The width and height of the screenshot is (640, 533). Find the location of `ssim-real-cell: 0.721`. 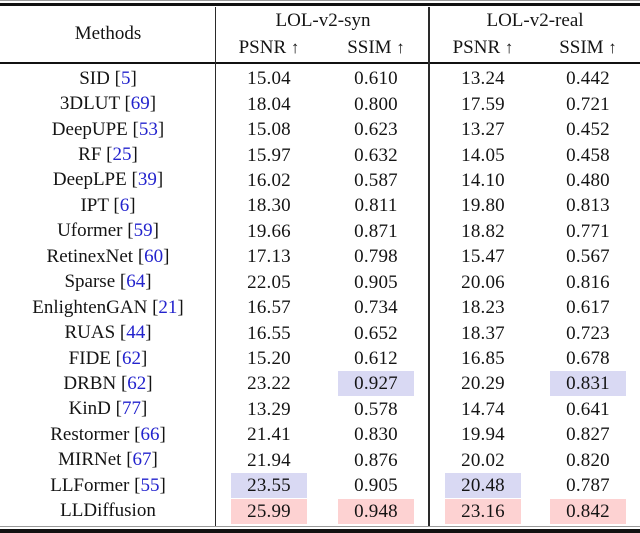

ssim-real-cell: 0.721 is located at coordinates (588, 104).